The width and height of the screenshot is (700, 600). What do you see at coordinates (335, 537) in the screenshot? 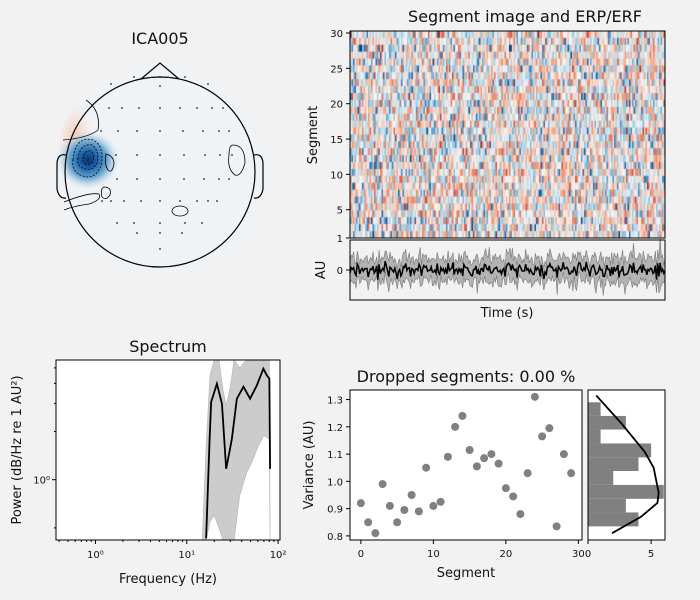
I see `scatter-ytick-label: 0.8` at bounding box center [335, 537].